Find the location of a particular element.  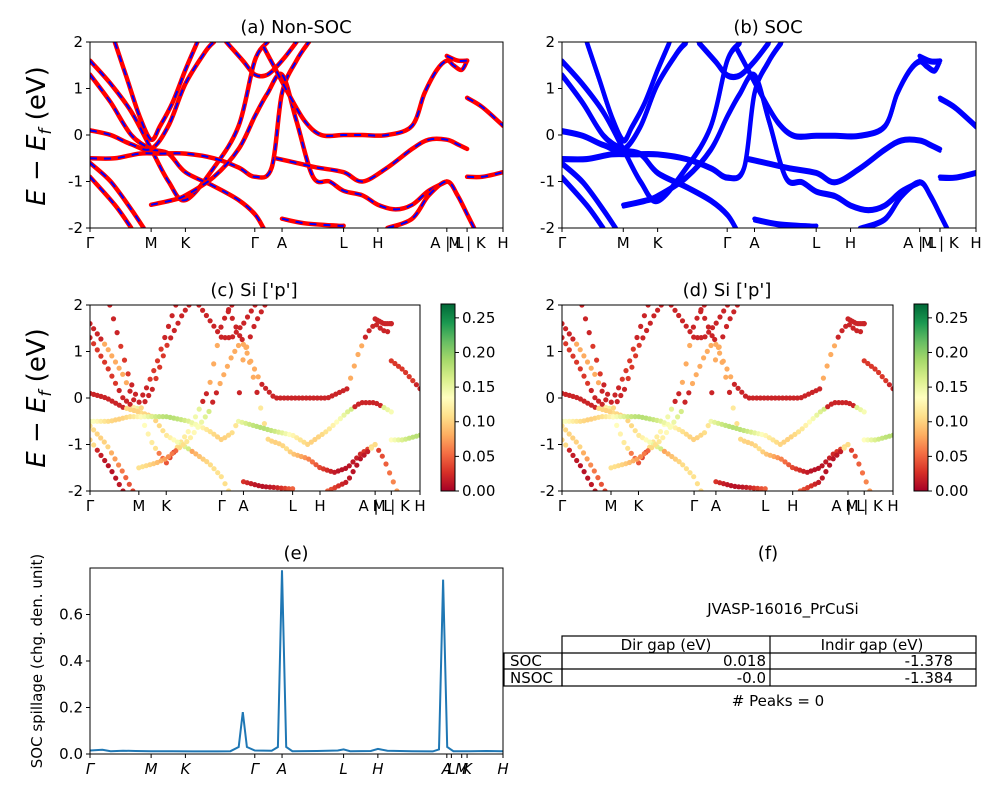

xtick-label-b: M | K is located at coordinates (940, 243).